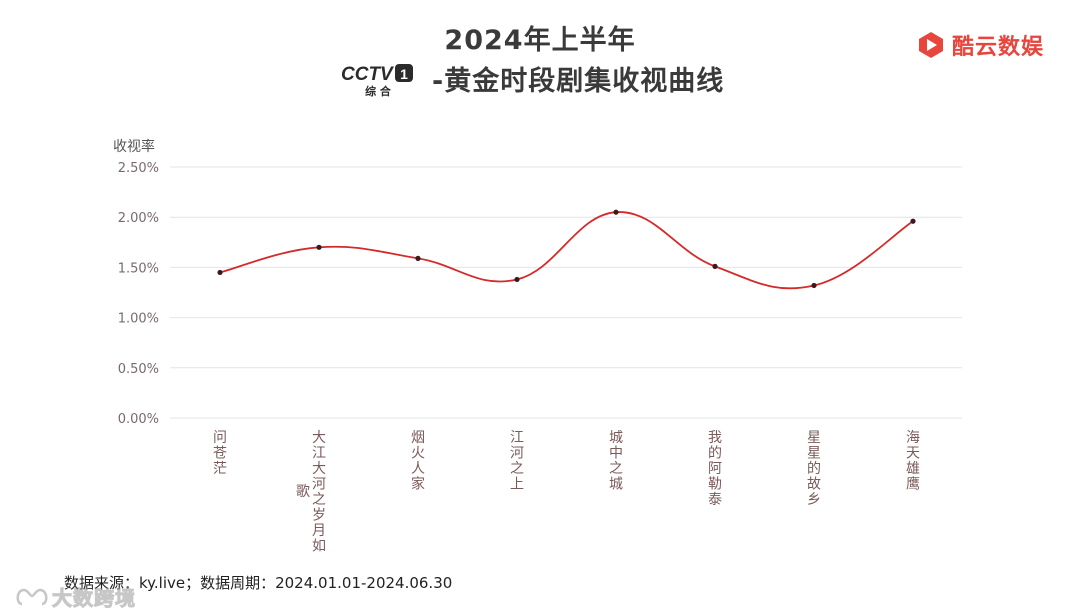 The height and width of the screenshot is (616, 1080). I want to click on chart-title-line1: 2024年上半年, so click(540, 40).